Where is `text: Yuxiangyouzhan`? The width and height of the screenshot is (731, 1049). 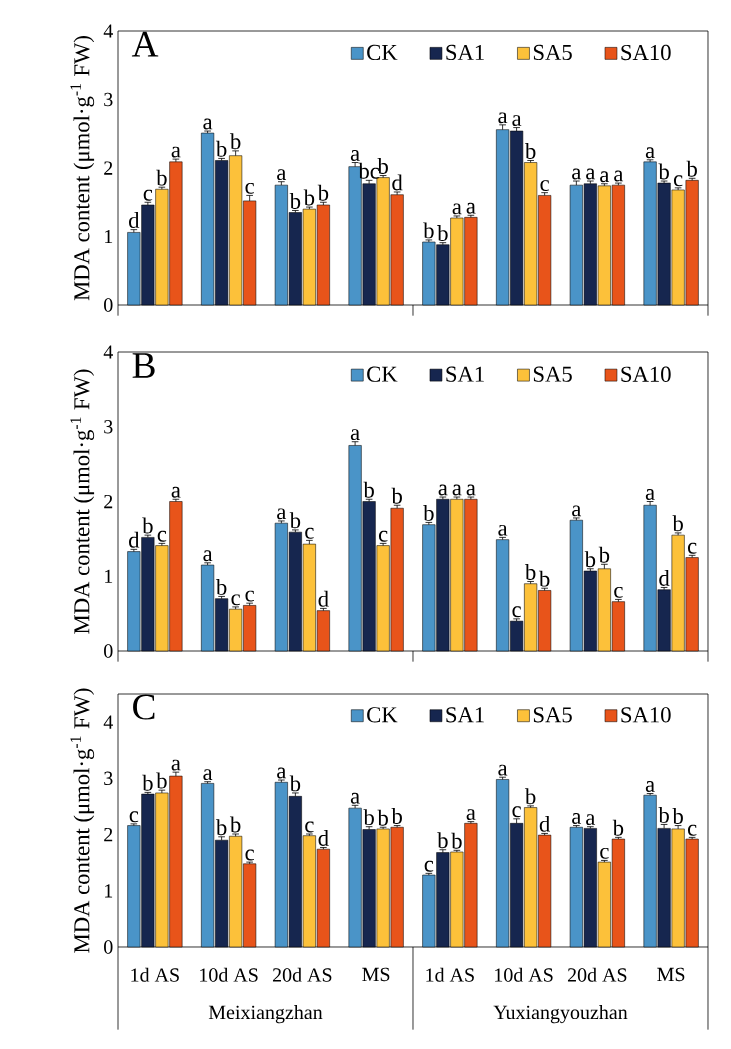
text: Yuxiangyouzhan is located at coordinates (560, 1014).